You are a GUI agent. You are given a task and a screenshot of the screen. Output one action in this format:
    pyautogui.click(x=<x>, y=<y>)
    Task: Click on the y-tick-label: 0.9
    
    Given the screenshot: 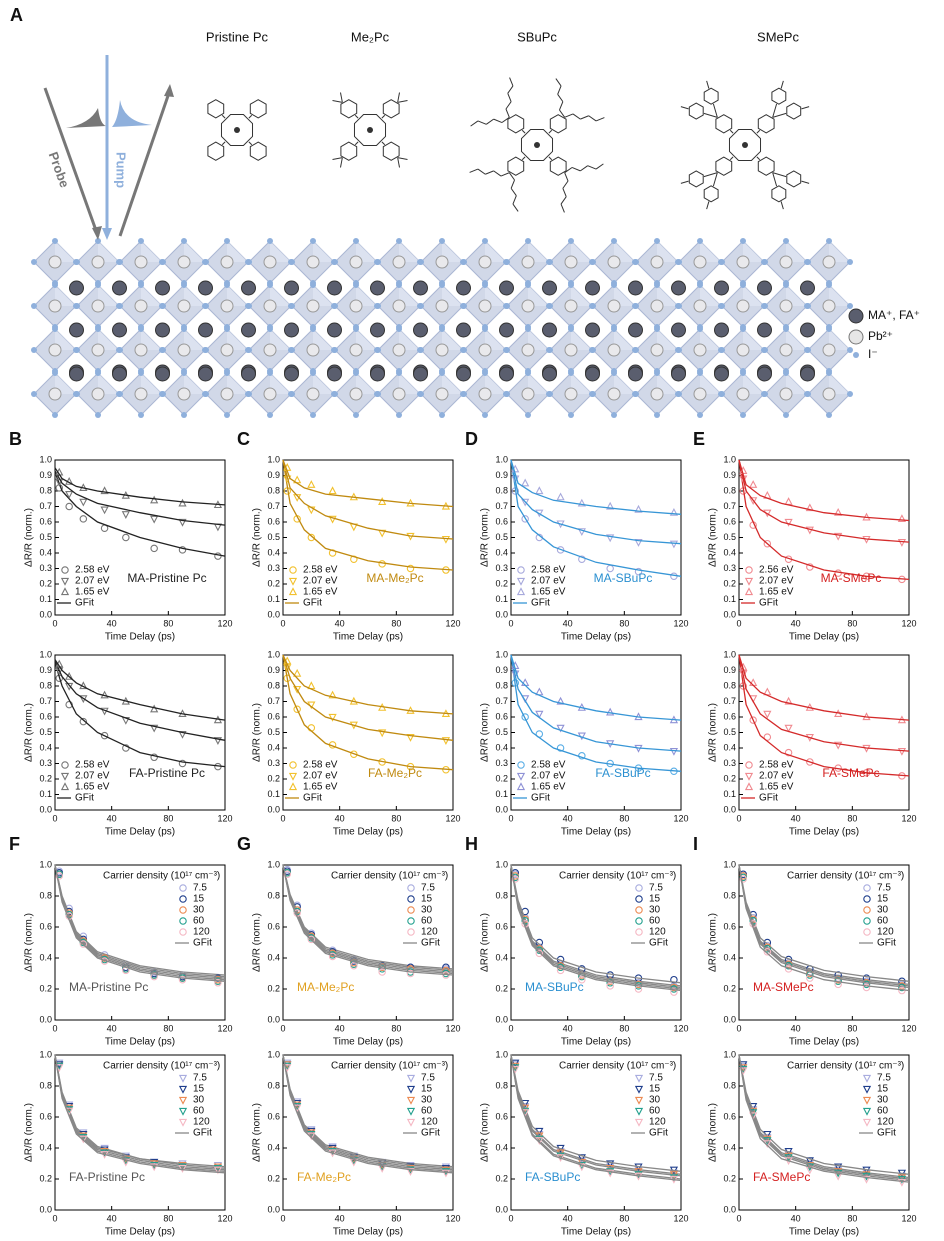 What is the action you would take?
    pyautogui.click(x=729, y=475)
    